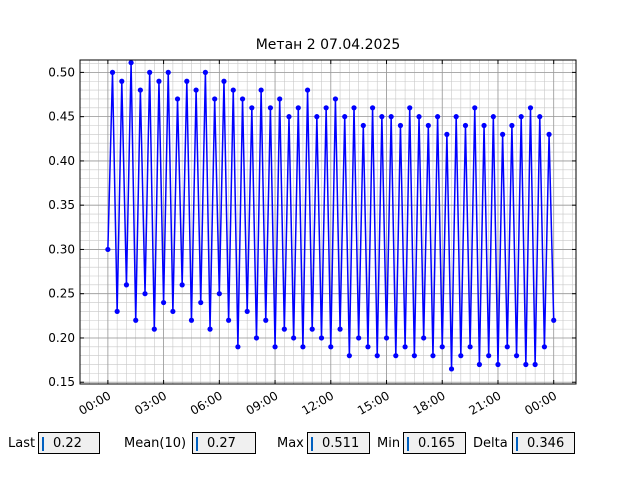  I want to click on stat-value: 0.511, so click(338, 443).